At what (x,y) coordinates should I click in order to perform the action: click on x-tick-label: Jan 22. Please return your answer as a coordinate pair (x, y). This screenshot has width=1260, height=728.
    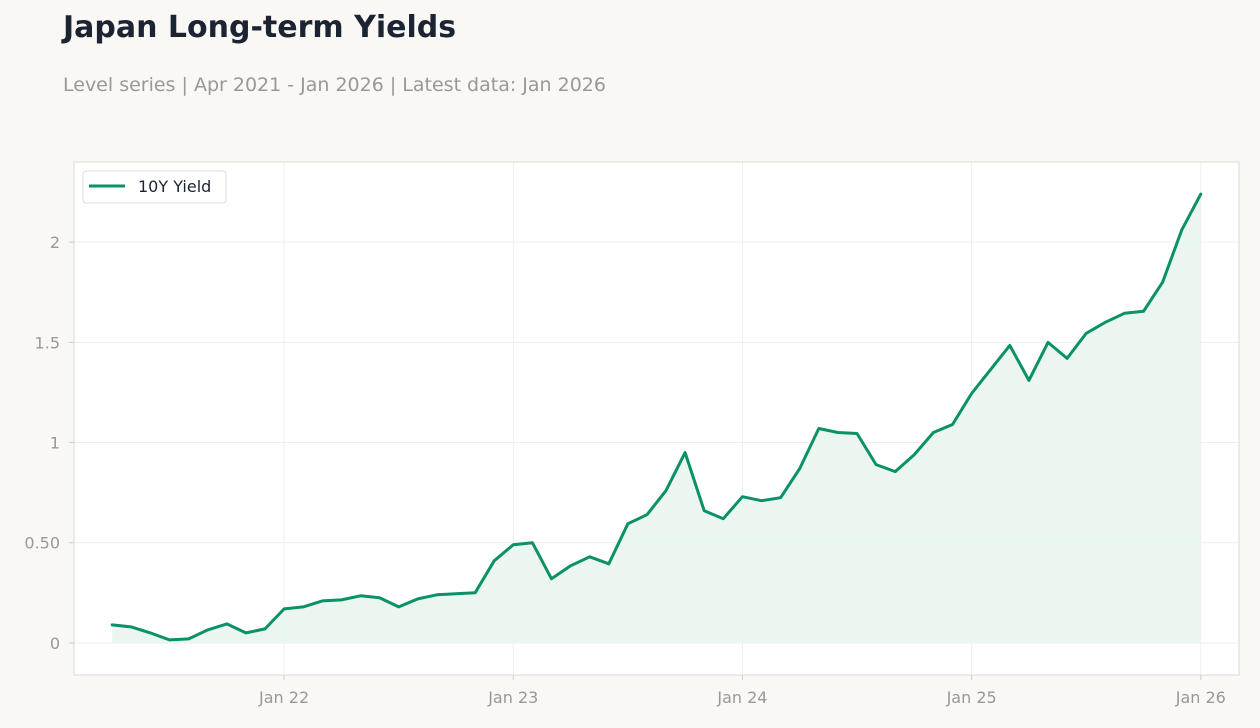
    Looking at the image, I should click on (283, 697).